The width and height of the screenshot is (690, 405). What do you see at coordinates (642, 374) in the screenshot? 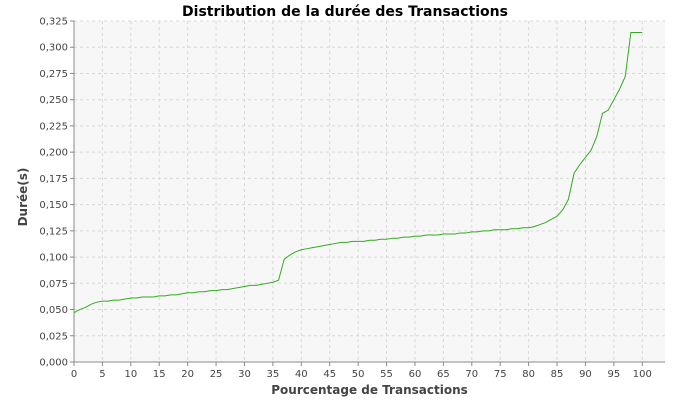
I see `x-tick-label: 100` at bounding box center [642, 374].